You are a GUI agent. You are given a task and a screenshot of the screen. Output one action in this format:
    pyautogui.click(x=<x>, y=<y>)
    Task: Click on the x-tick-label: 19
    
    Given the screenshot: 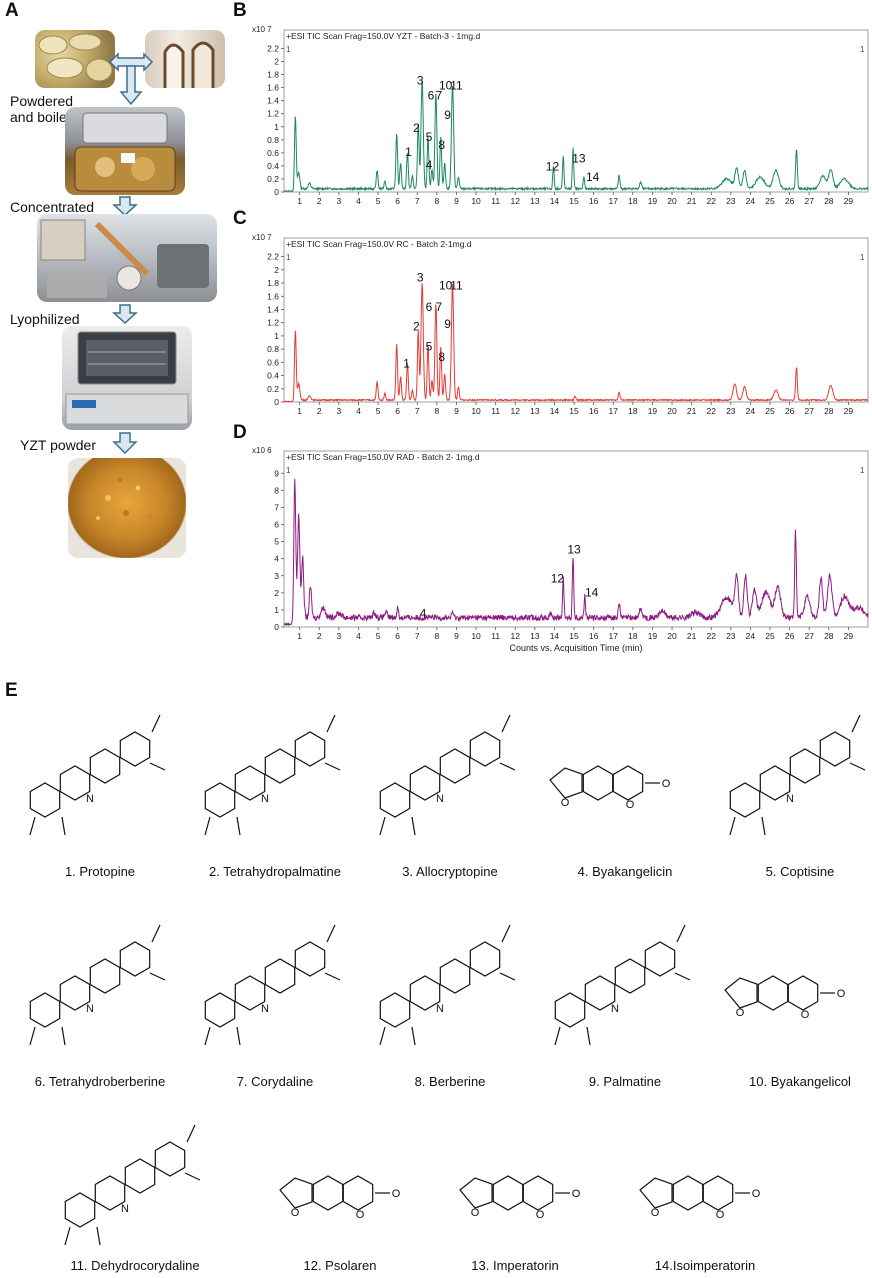 What is the action you would take?
    pyautogui.click(x=653, y=201)
    